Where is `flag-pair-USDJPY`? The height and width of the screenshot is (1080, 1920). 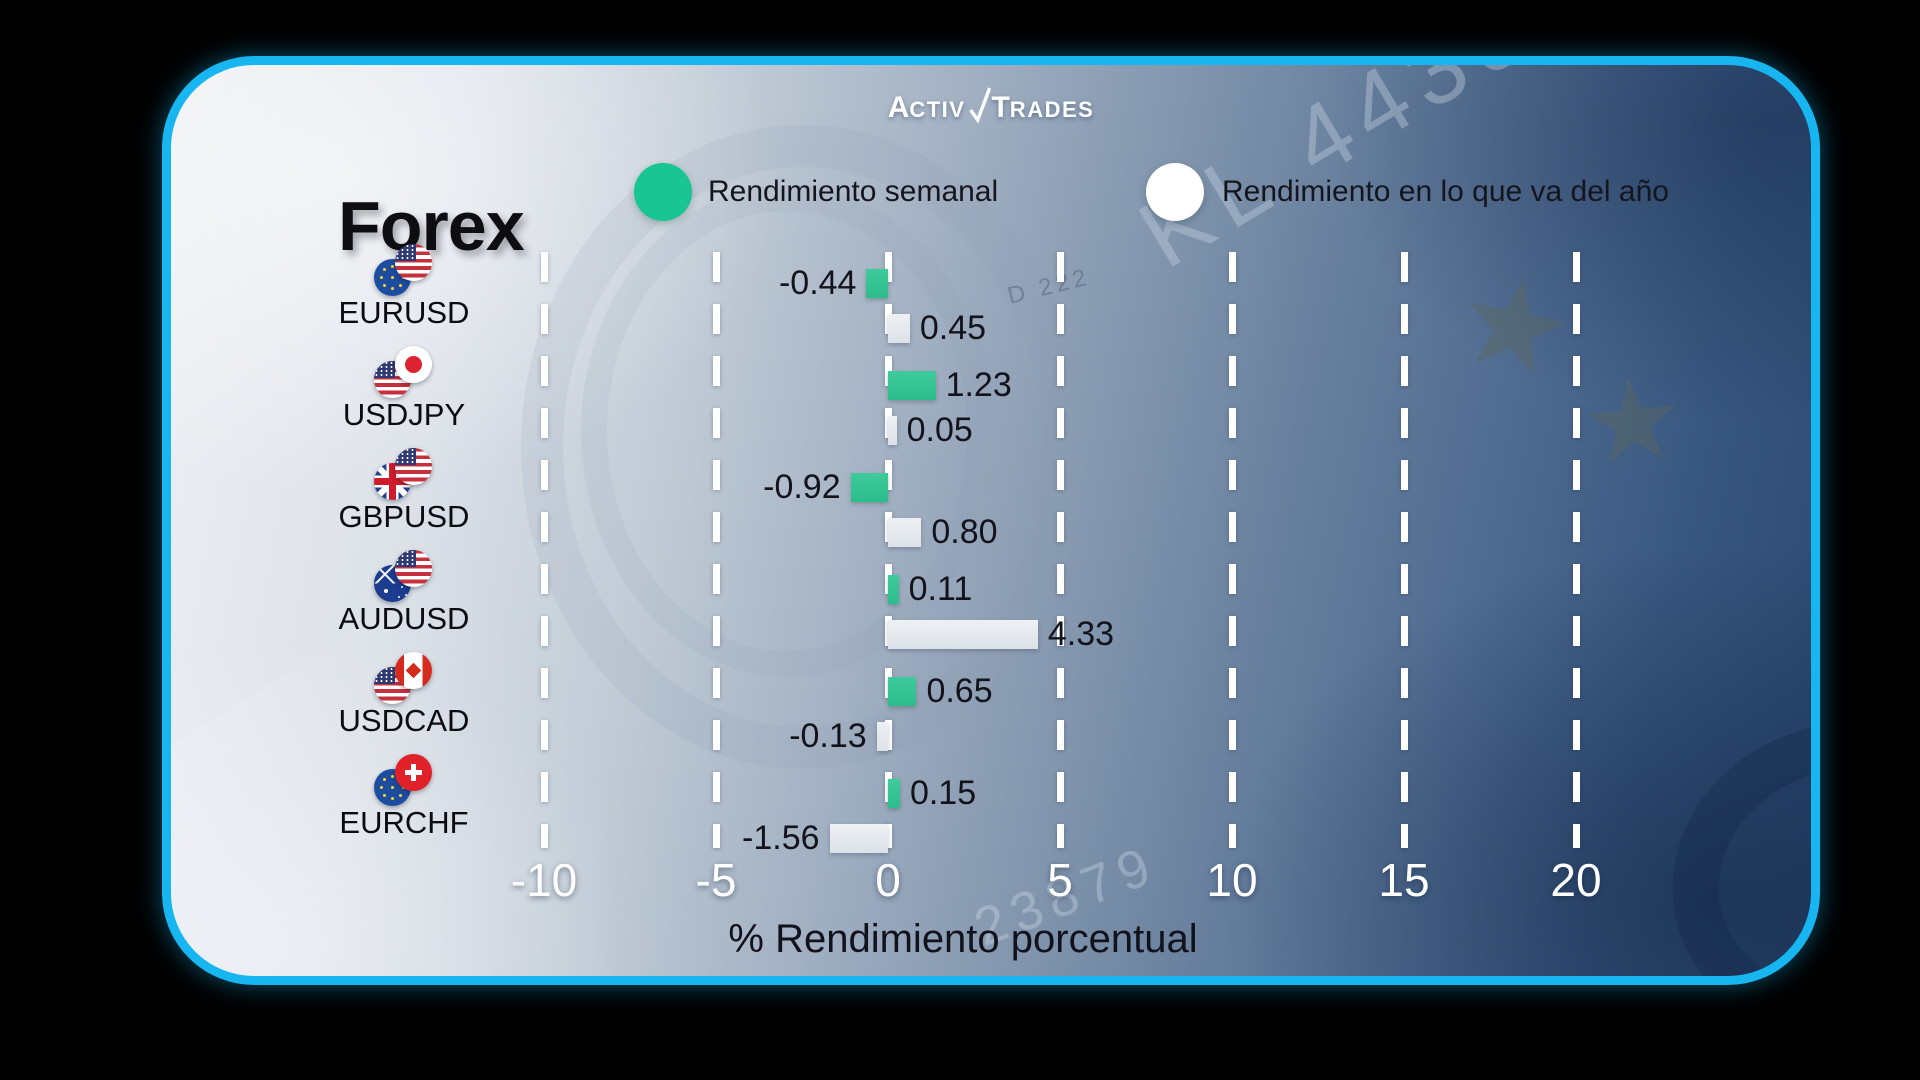 flag-pair-USDJPY is located at coordinates (403, 372).